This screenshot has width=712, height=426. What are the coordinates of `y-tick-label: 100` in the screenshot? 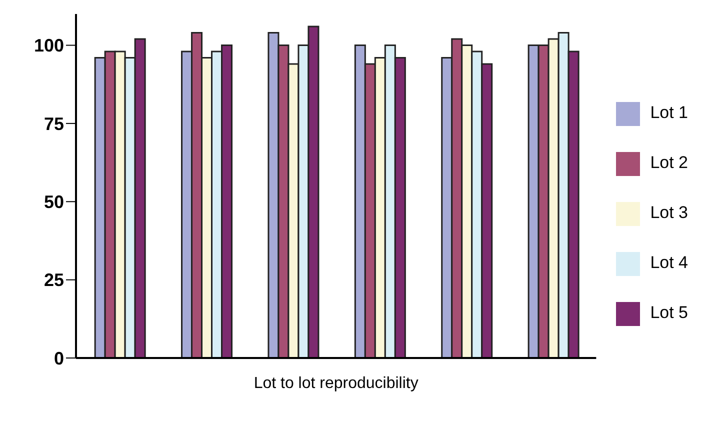 It's located at (49, 46).